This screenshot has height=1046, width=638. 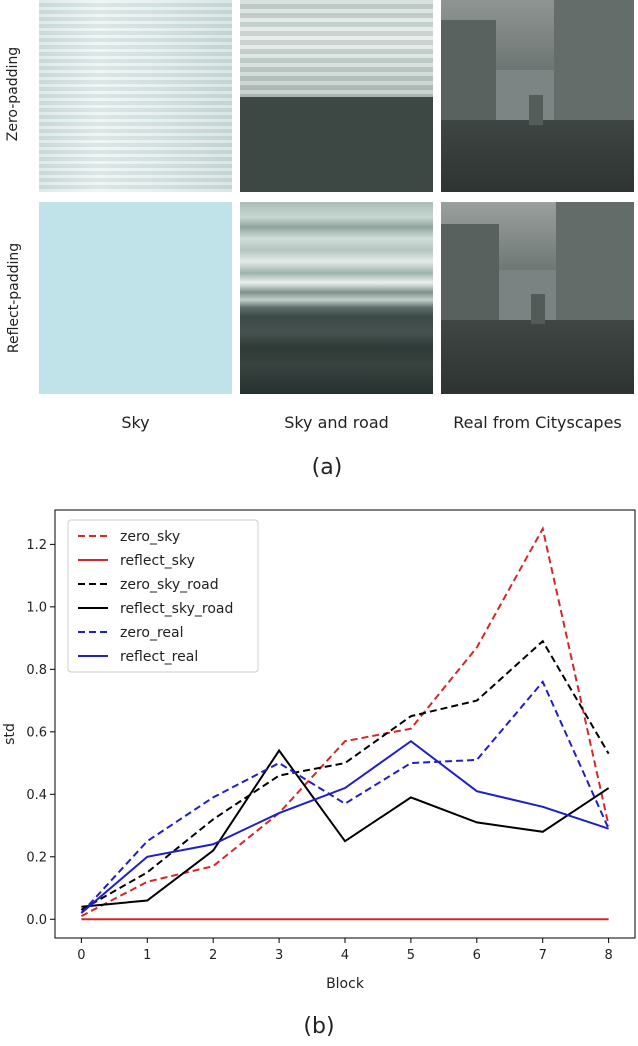 What do you see at coordinates (163, 596) in the screenshot?
I see `legend-box` at bounding box center [163, 596].